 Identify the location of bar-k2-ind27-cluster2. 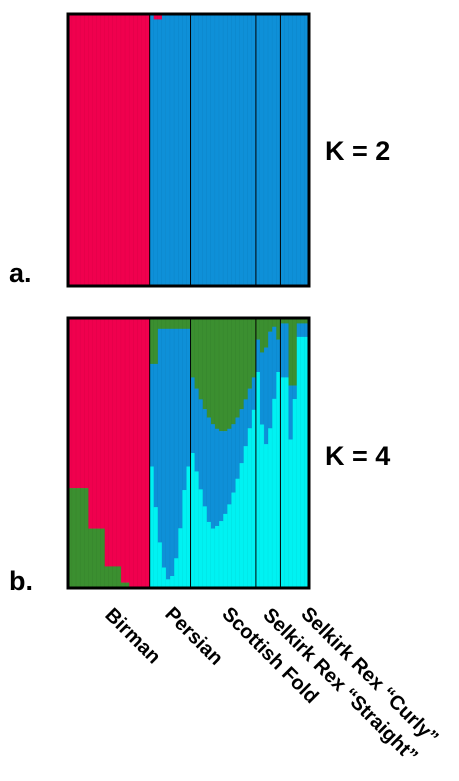
(176, 150).